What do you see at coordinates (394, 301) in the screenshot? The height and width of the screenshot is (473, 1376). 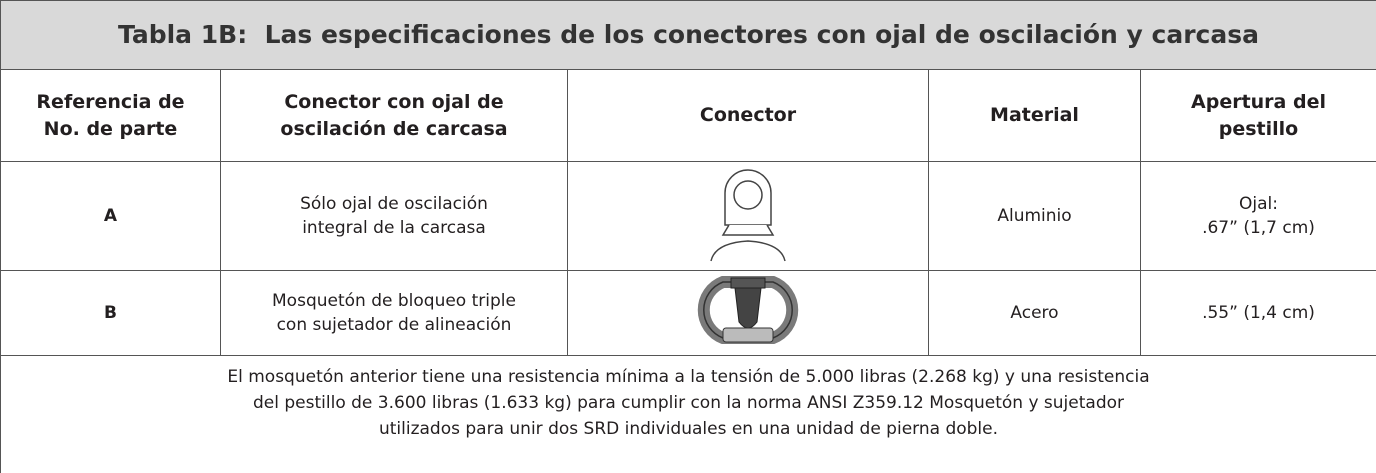 I see `description-text: Mosquetón de bloqueo triple` at bounding box center [394, 301].